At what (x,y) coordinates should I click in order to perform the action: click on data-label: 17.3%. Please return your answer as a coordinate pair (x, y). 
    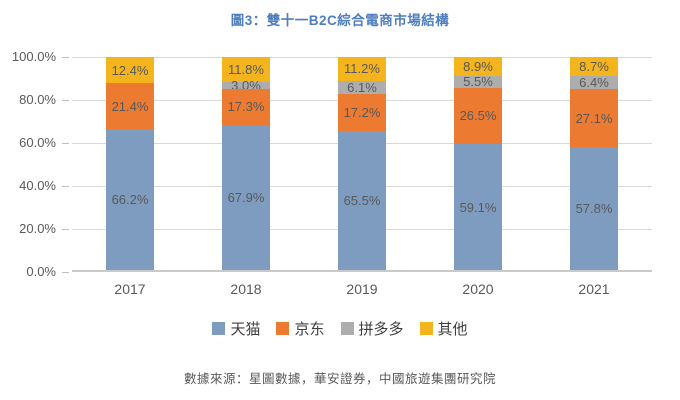
    Looking at the image, I should click on (246, 107).